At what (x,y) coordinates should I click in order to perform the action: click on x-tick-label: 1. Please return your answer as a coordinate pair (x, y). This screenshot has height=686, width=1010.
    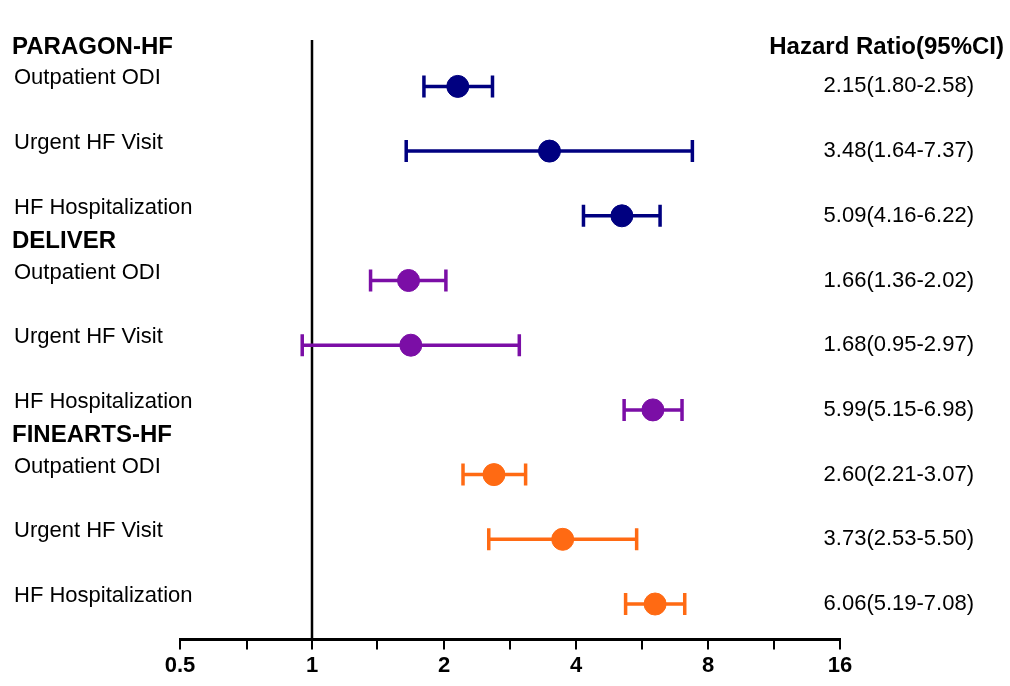
    Looking at the image, I should click on (312, 664).